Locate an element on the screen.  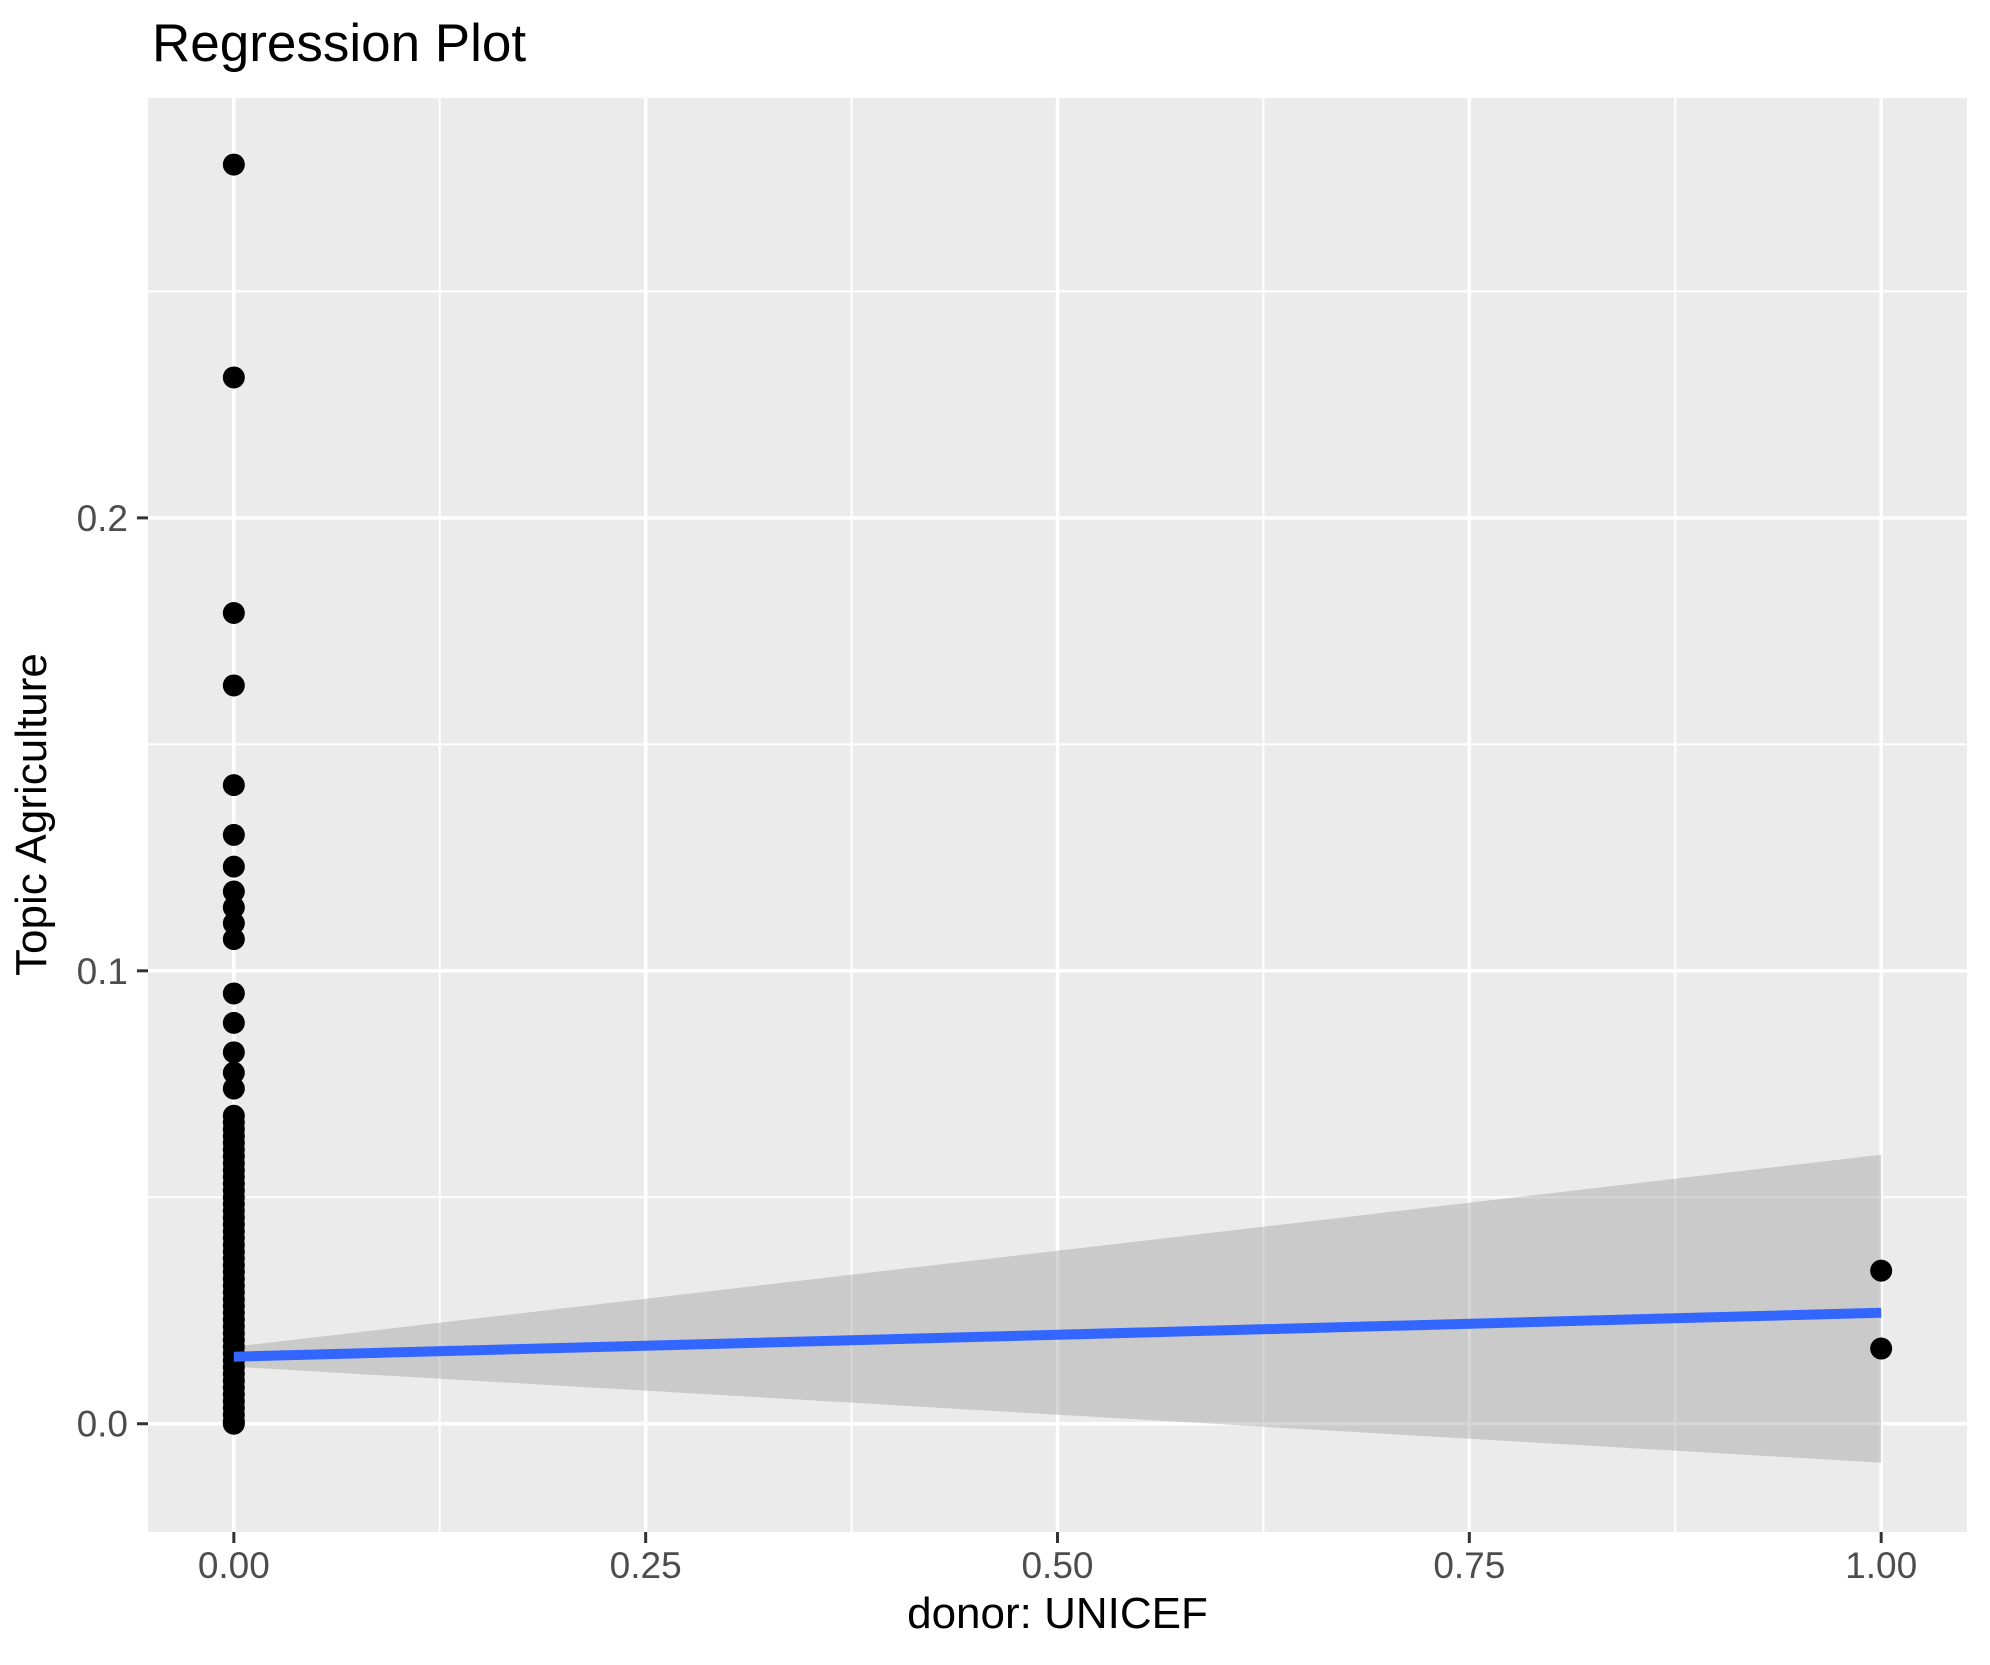
x-axis-title: donor: UNICEF is located at coordinates (1057, 1613).